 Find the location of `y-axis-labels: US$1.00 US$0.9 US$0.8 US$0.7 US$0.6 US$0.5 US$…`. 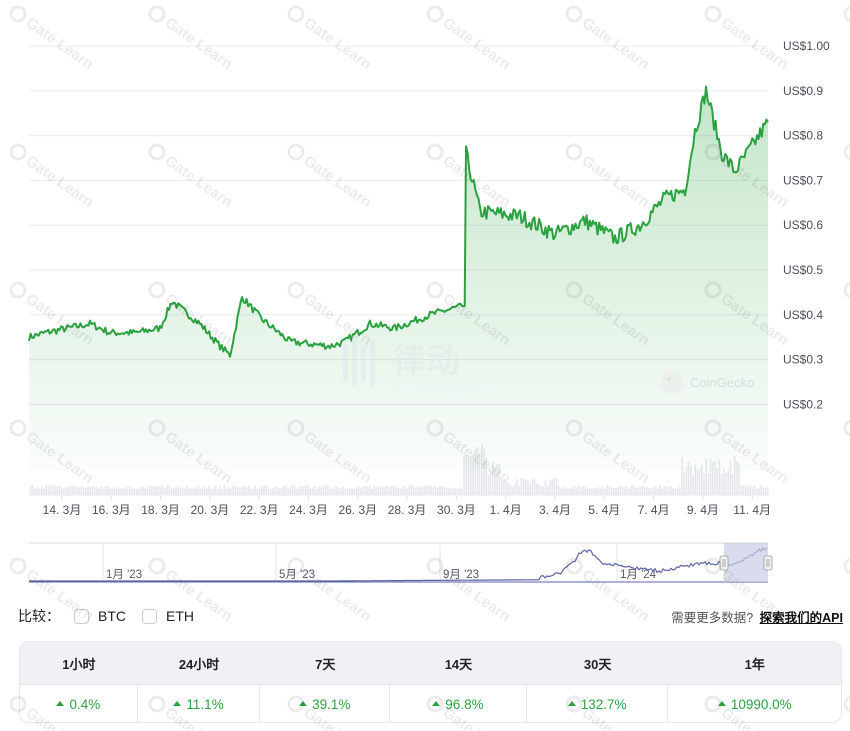

y-axis-labels: US$1.00 US$0.9 US$0.8 US$0.7 US$0.6 US$0.5 US$… is located at coordinates (806, 225).